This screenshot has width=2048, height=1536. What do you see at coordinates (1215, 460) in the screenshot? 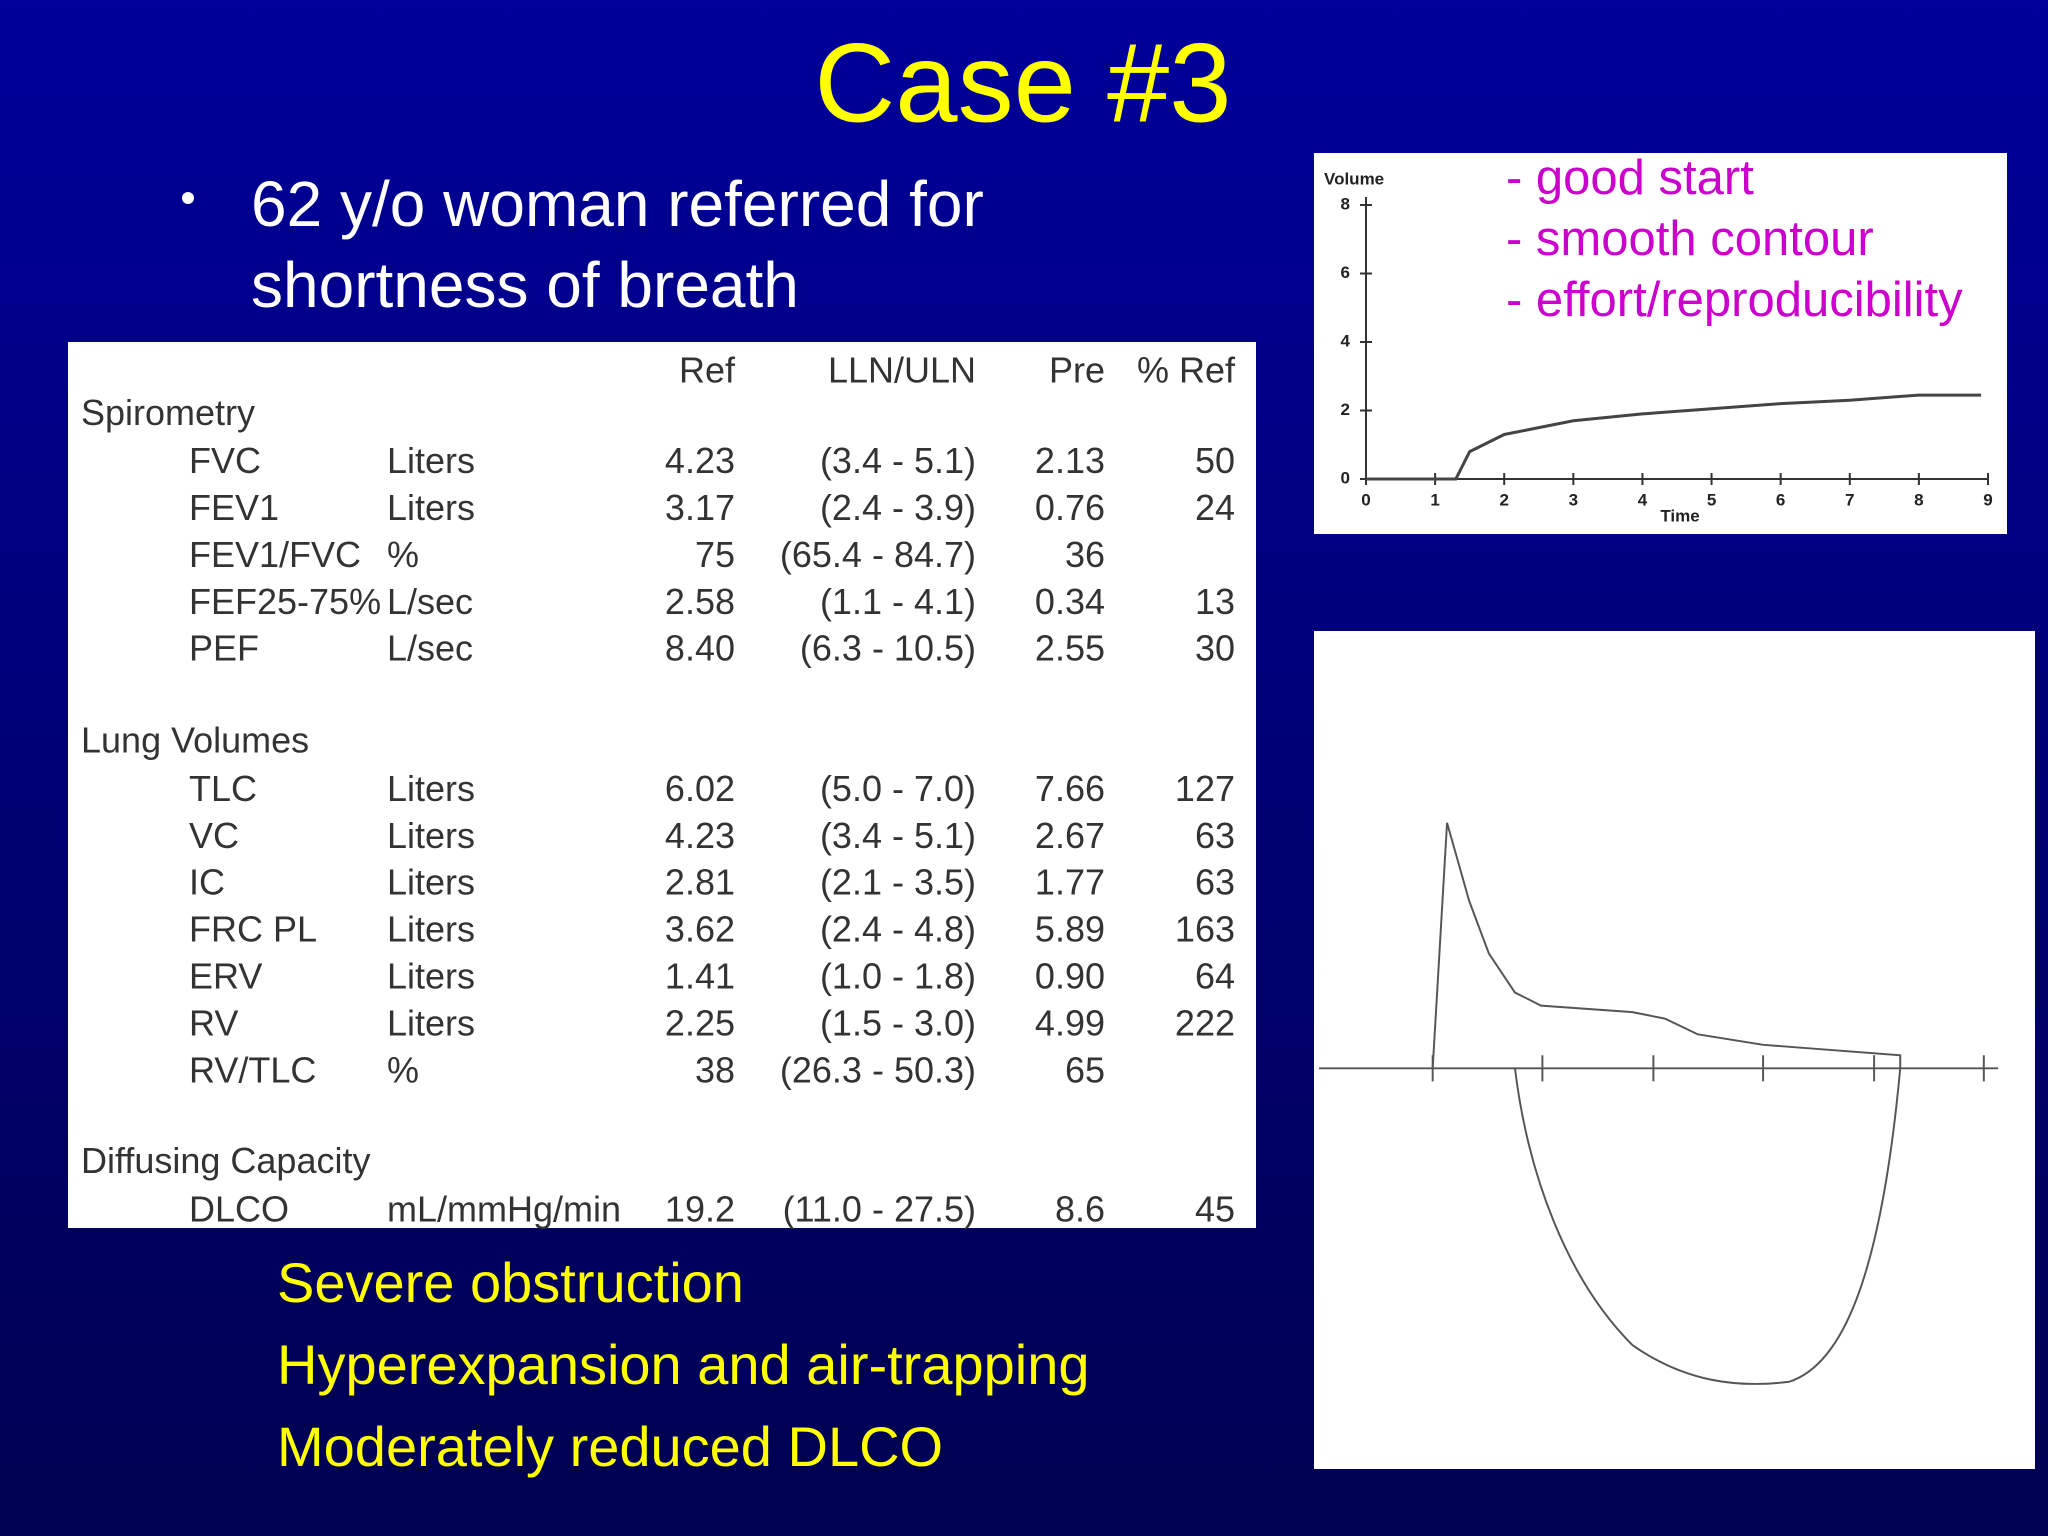
I see `table-cell: 50` at bounding box center [1215, 460].